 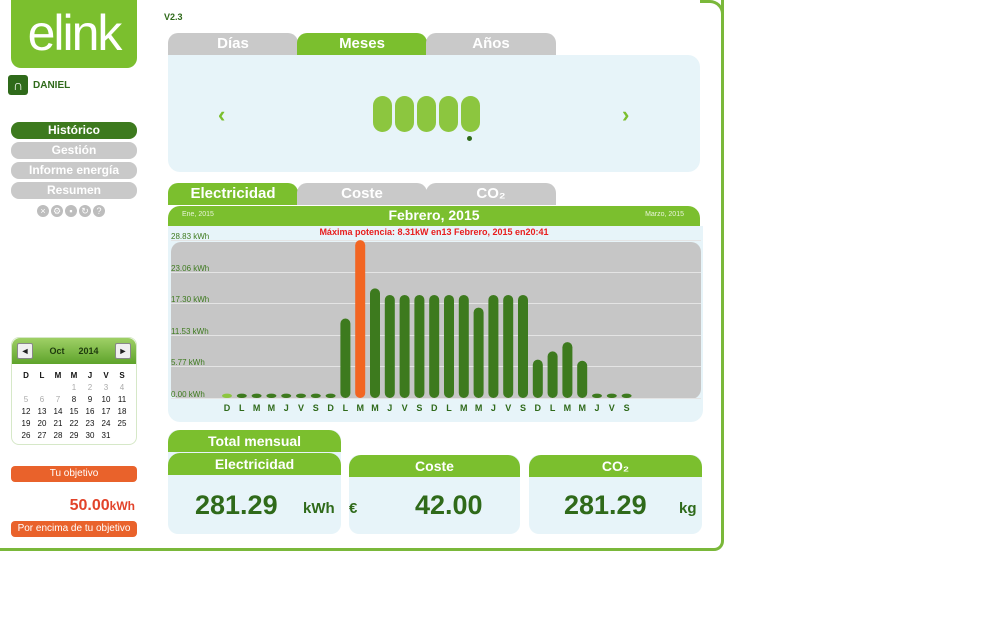 What do you see at coordinates (712, 12) in the screenshot?
I see `frame-corner` at bounding box center [712, 12].